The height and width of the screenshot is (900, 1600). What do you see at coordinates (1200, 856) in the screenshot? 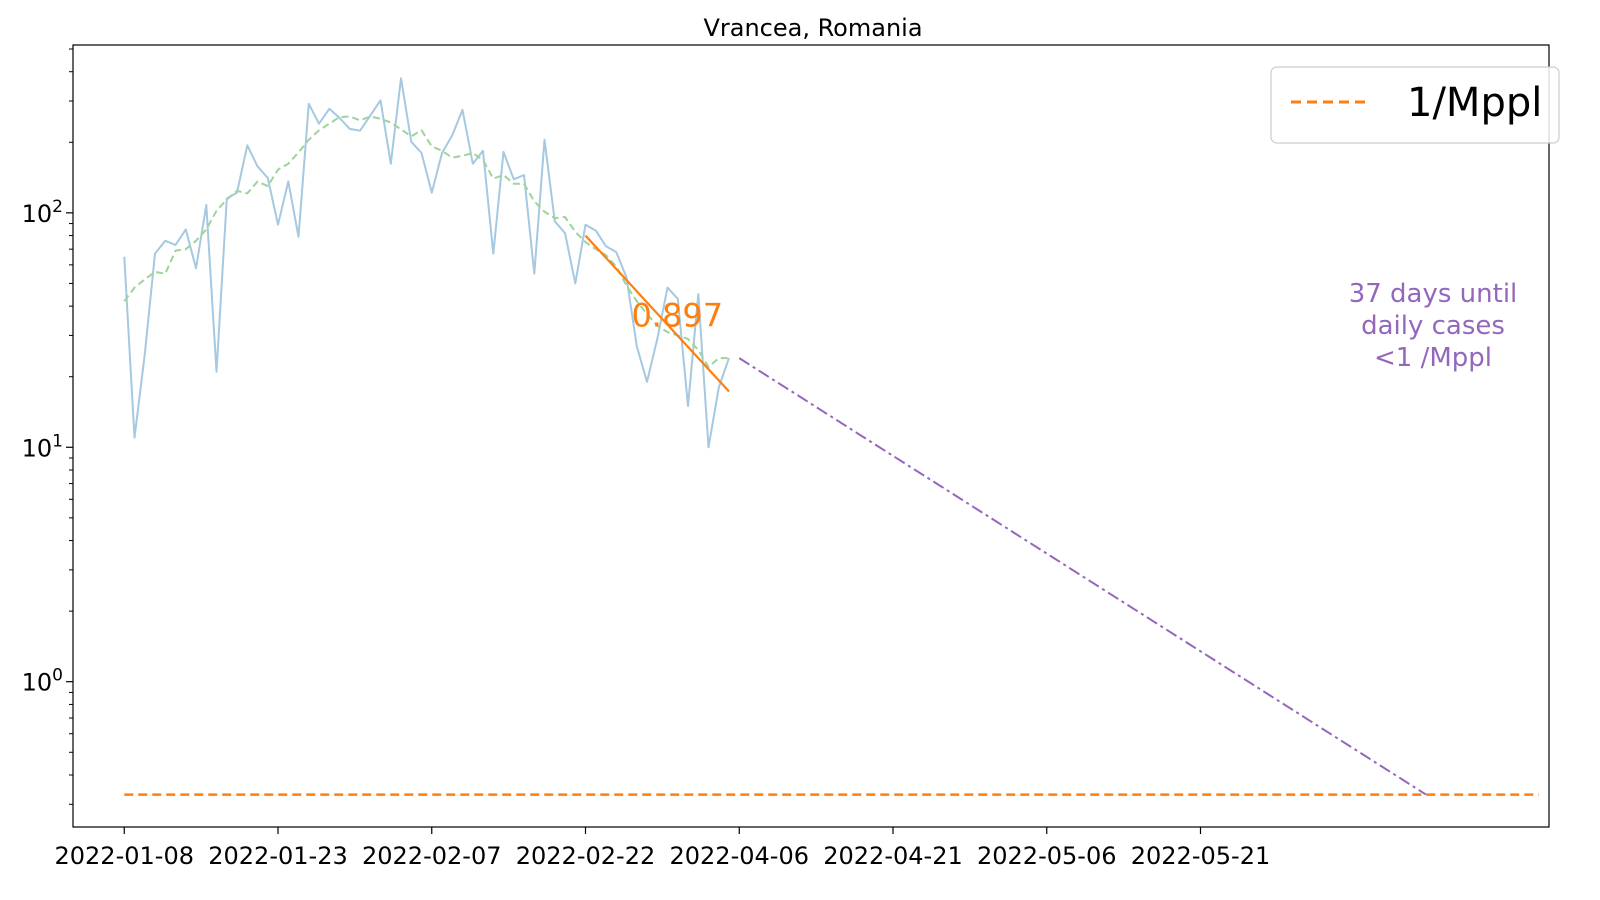
I see `x-tick-label: 2022-05-21` at bounding box center [1200, 856].